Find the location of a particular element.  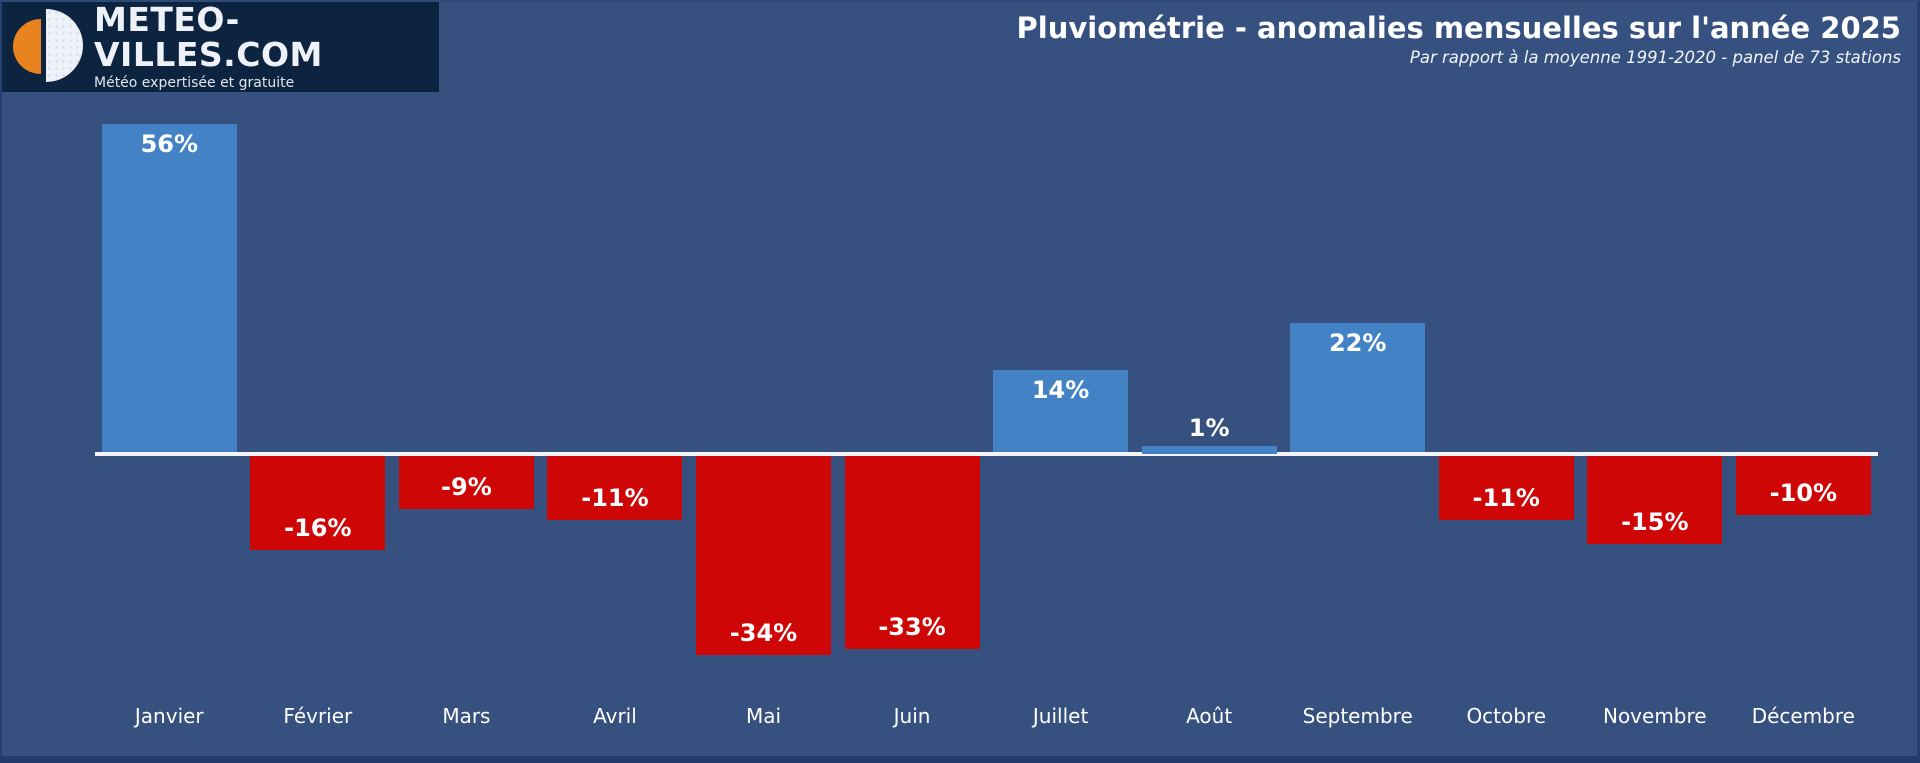

meteo-villes-logo-icon is located at coordinates (48, 47).